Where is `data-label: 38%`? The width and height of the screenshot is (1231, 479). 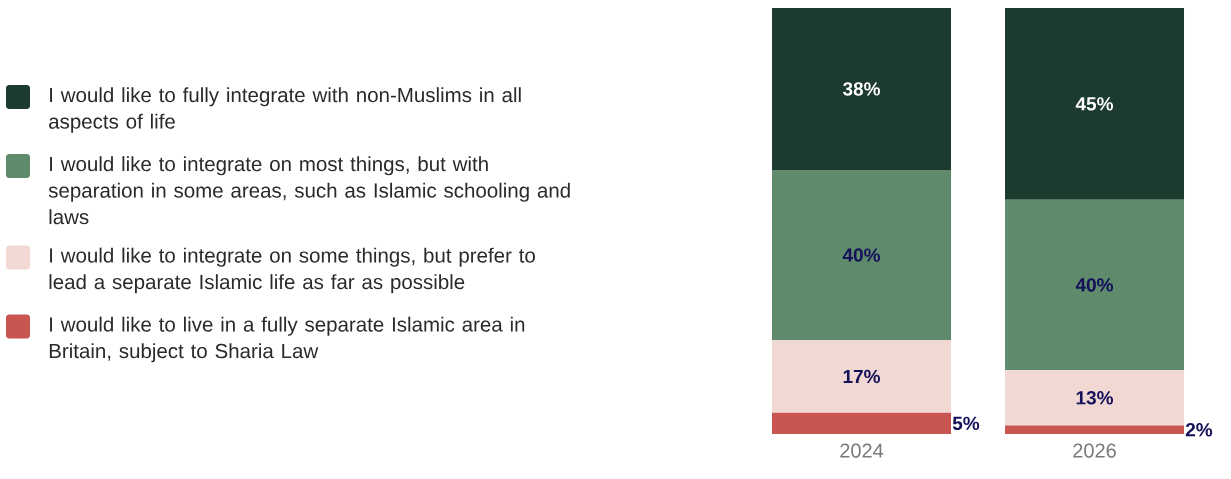
data-label: 38% is located at coordinates (861, 89).